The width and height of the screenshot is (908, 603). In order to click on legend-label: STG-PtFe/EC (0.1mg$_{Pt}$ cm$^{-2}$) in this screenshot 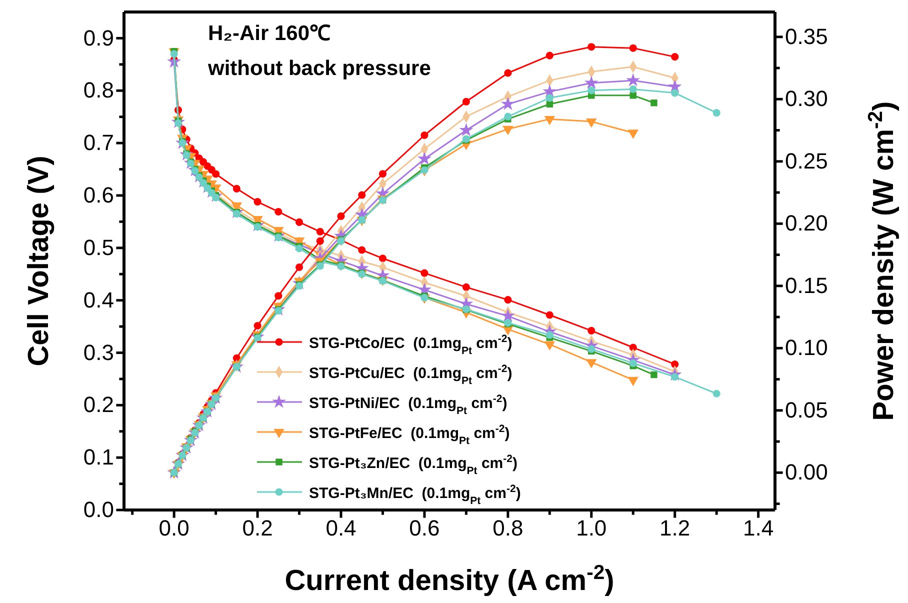, I will do `click(409, 435)`.